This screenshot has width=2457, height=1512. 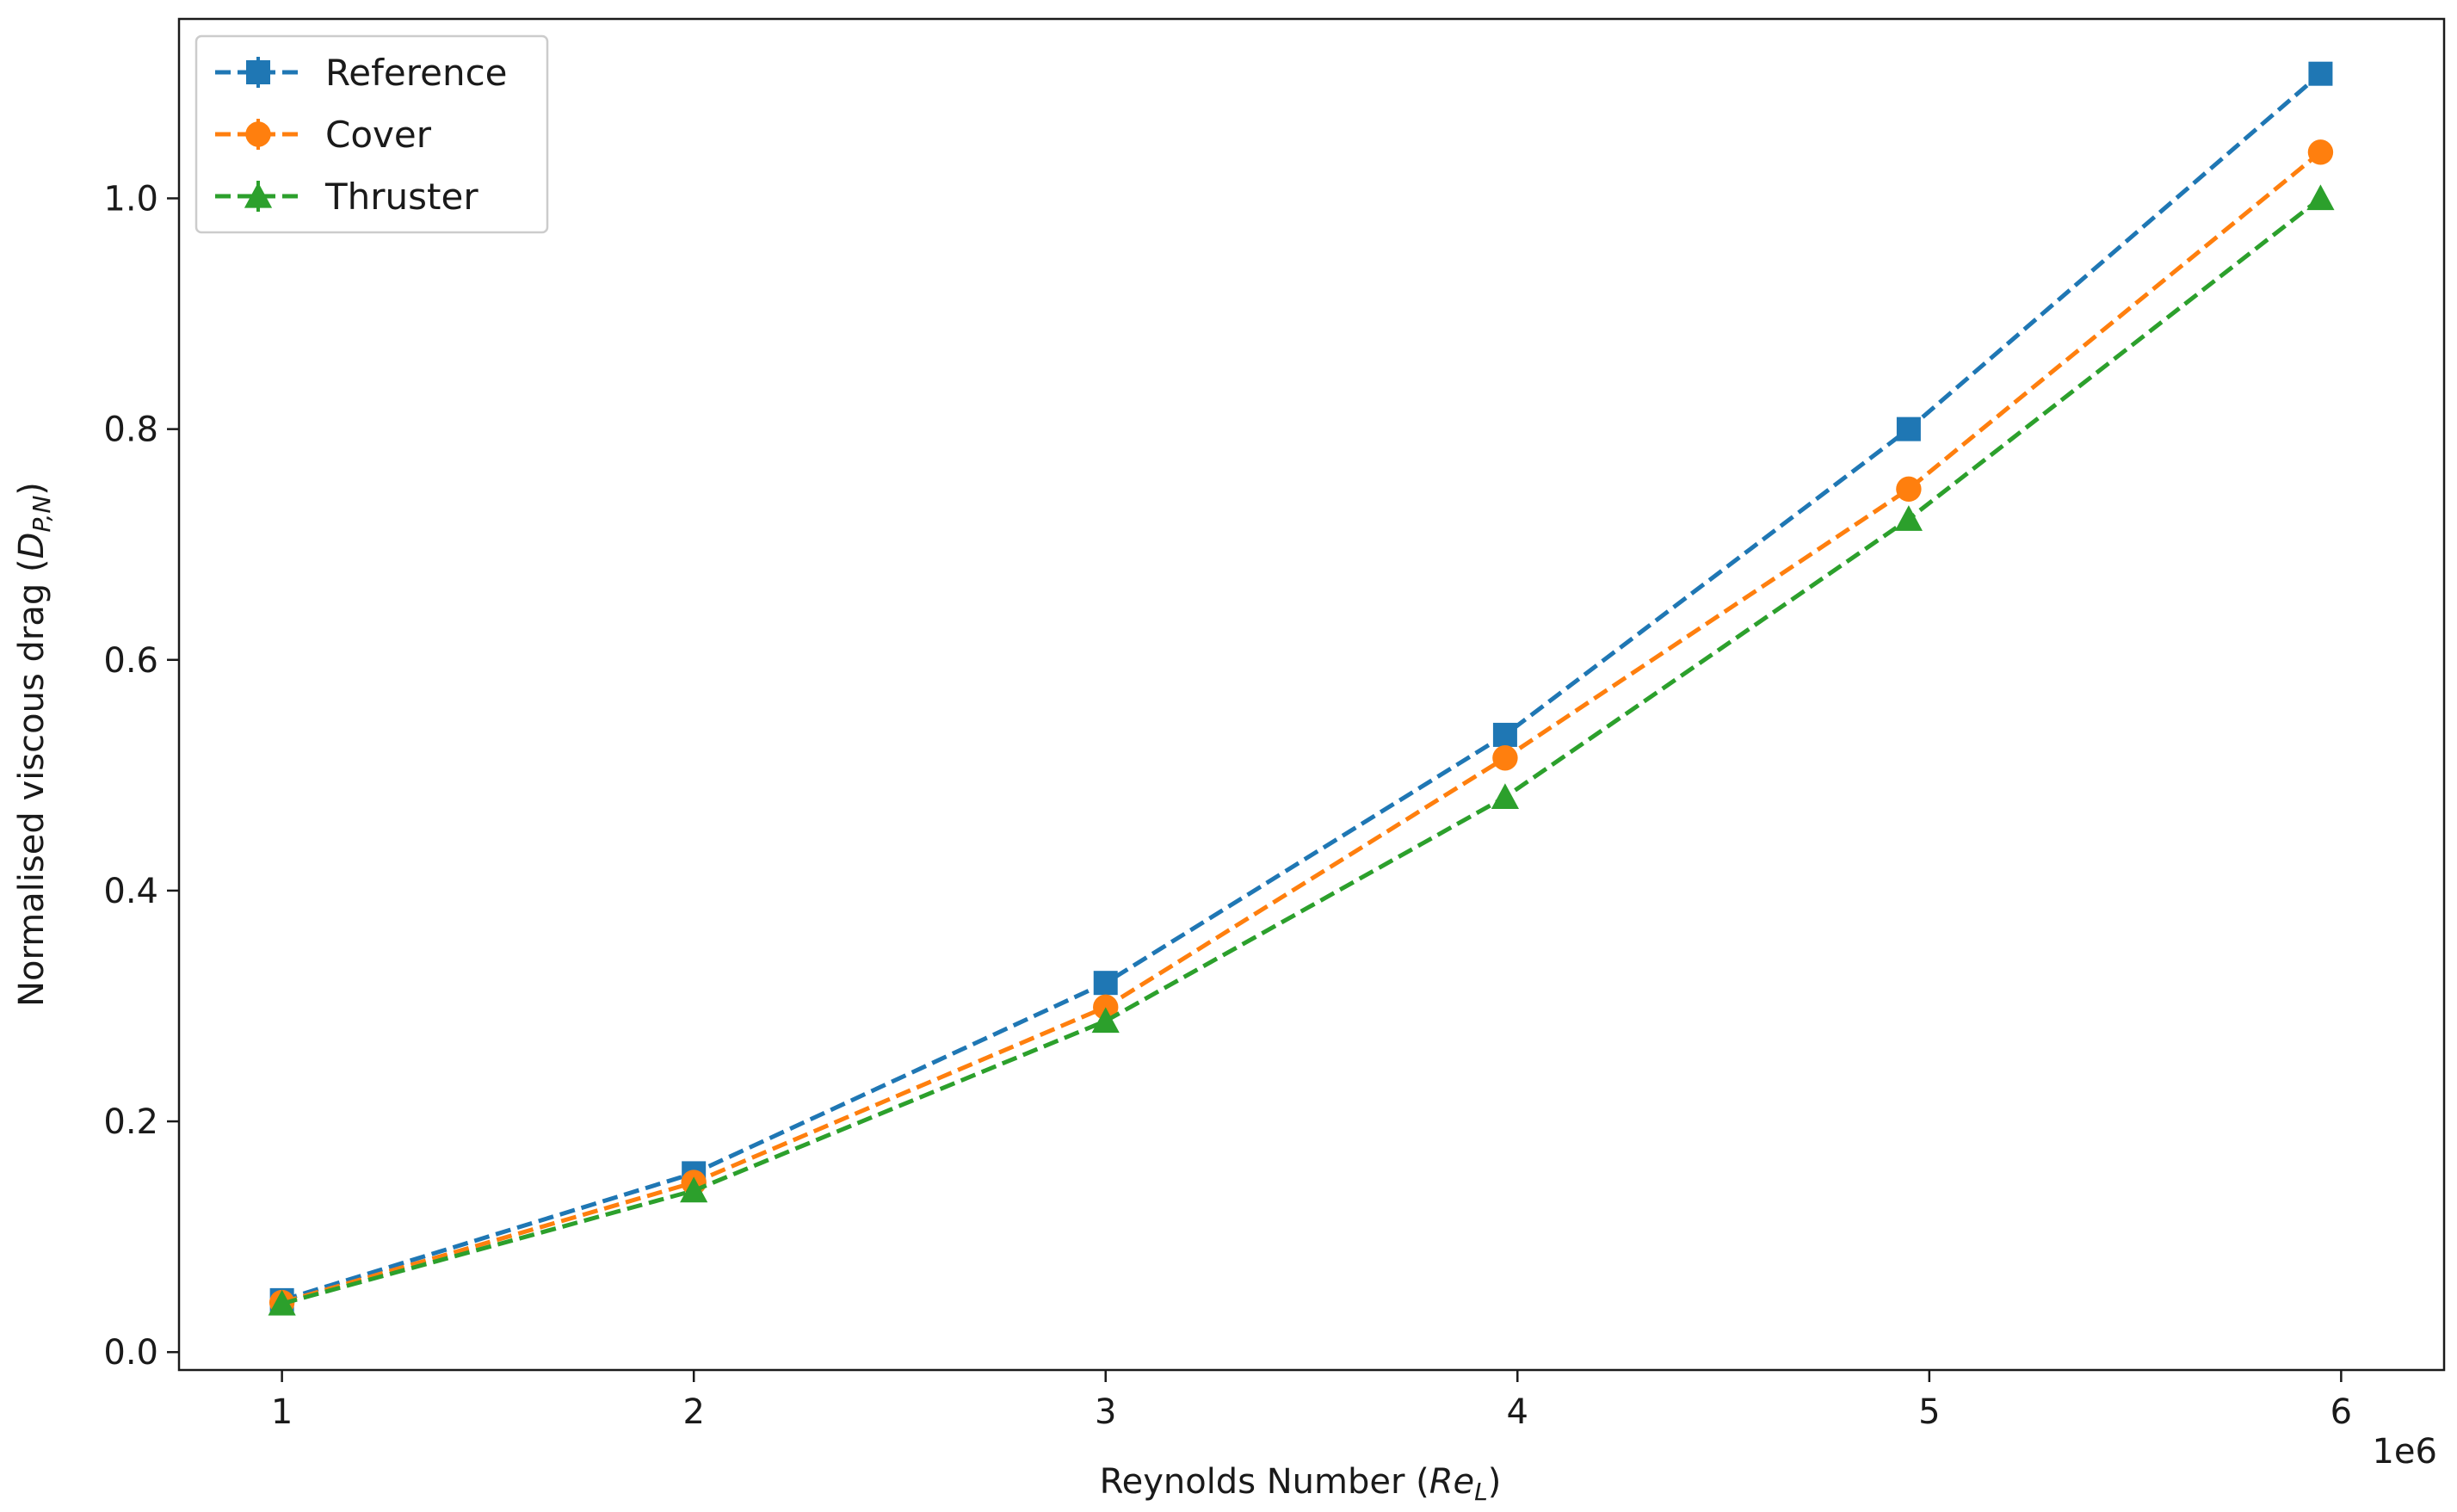 What do you see at coordinates (34, 744) in the screenshot?
I see `y-axis-label: Normalised viscous drag (DP,N)` at bounding box center [34, 744].